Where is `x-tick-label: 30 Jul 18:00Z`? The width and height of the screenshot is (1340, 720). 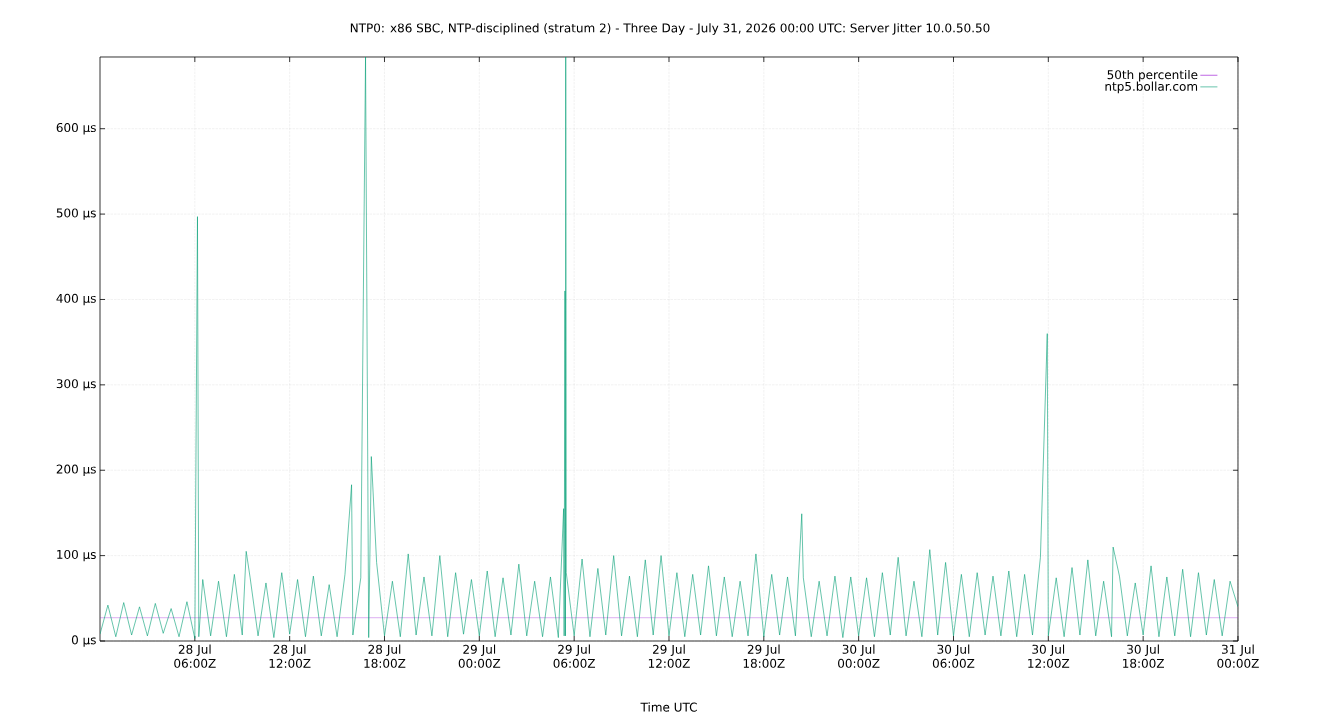 x-tick-label: 30 Jul 18:00Z is located at coordinates (1143, 656).